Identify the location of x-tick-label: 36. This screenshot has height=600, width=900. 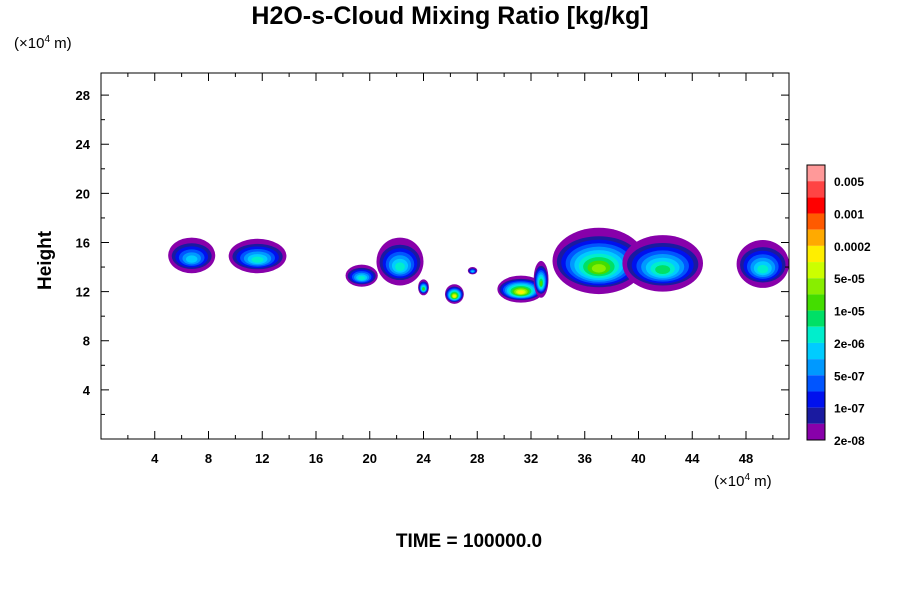
(585, 458).